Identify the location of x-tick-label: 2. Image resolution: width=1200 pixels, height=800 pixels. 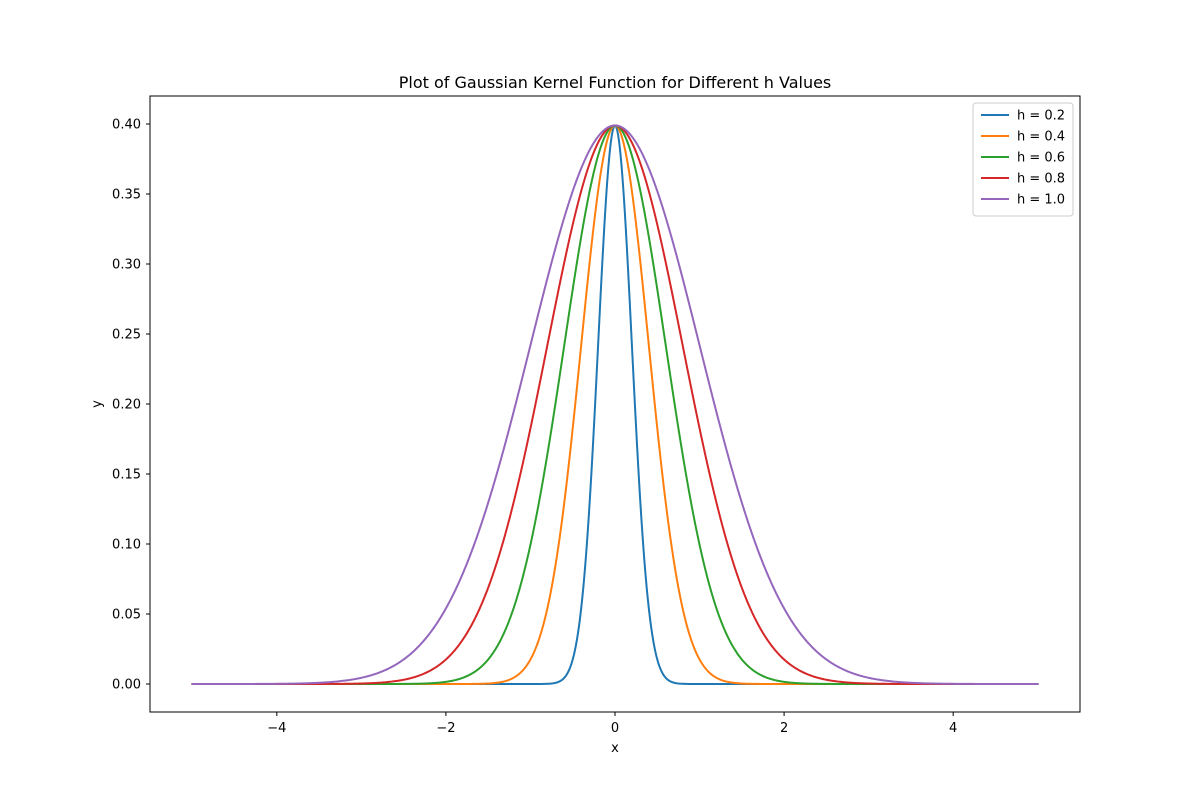
(784, 728).